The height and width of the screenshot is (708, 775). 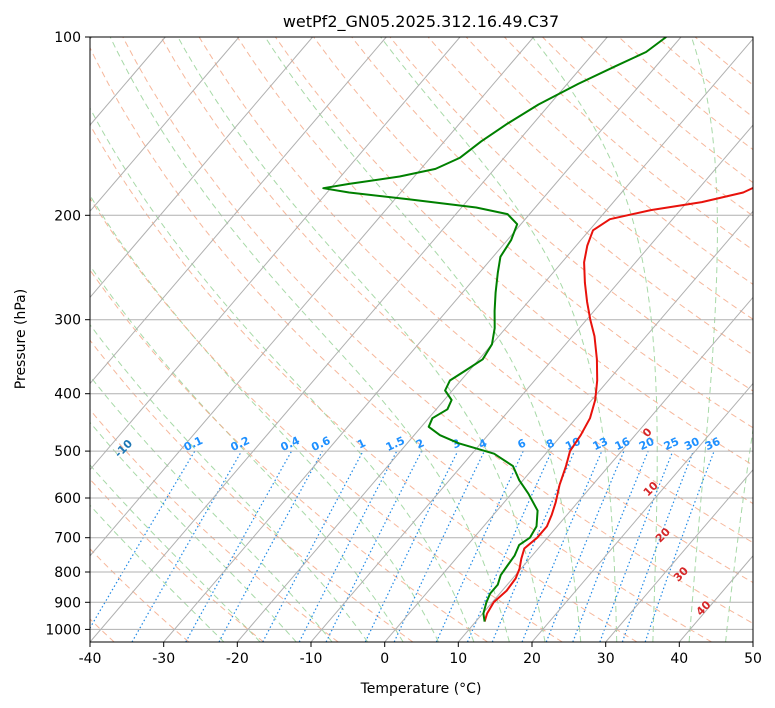 I want to click on mixing-ratio-label: 16, so click(x=623, y=444).